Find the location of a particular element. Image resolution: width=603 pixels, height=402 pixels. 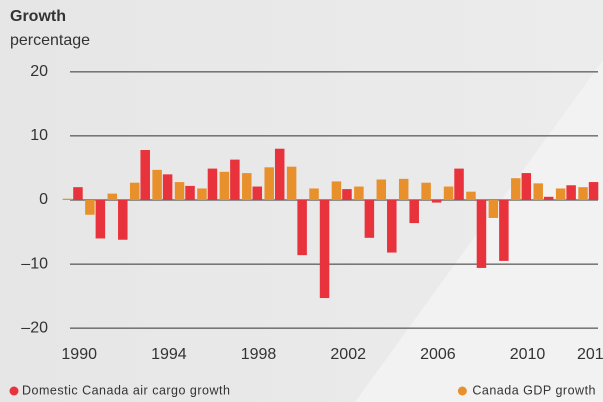

x-tick-label: 1998 is located at coordinates (259, 354).